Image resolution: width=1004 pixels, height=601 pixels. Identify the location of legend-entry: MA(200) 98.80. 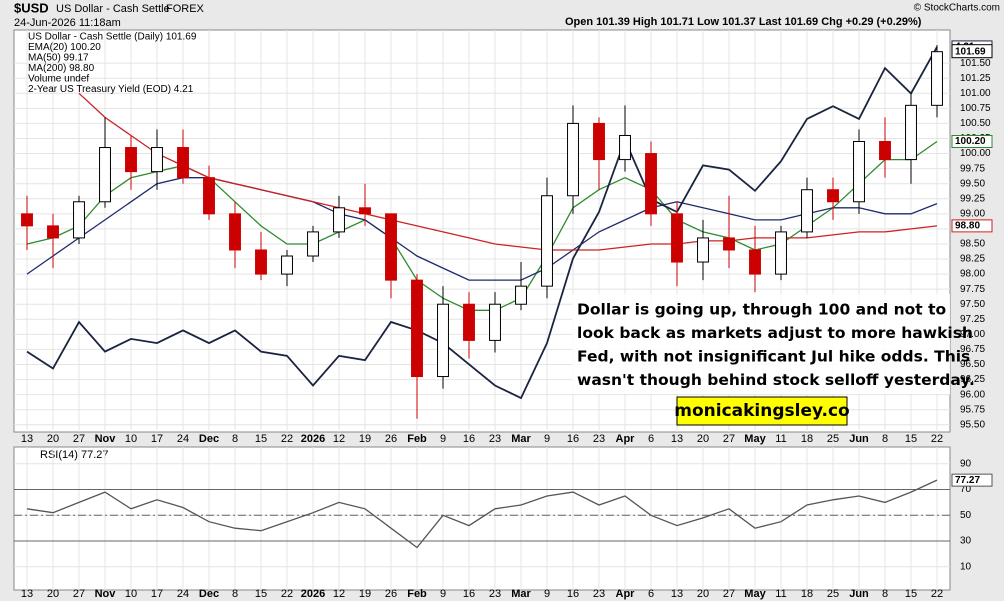
(61, 68).